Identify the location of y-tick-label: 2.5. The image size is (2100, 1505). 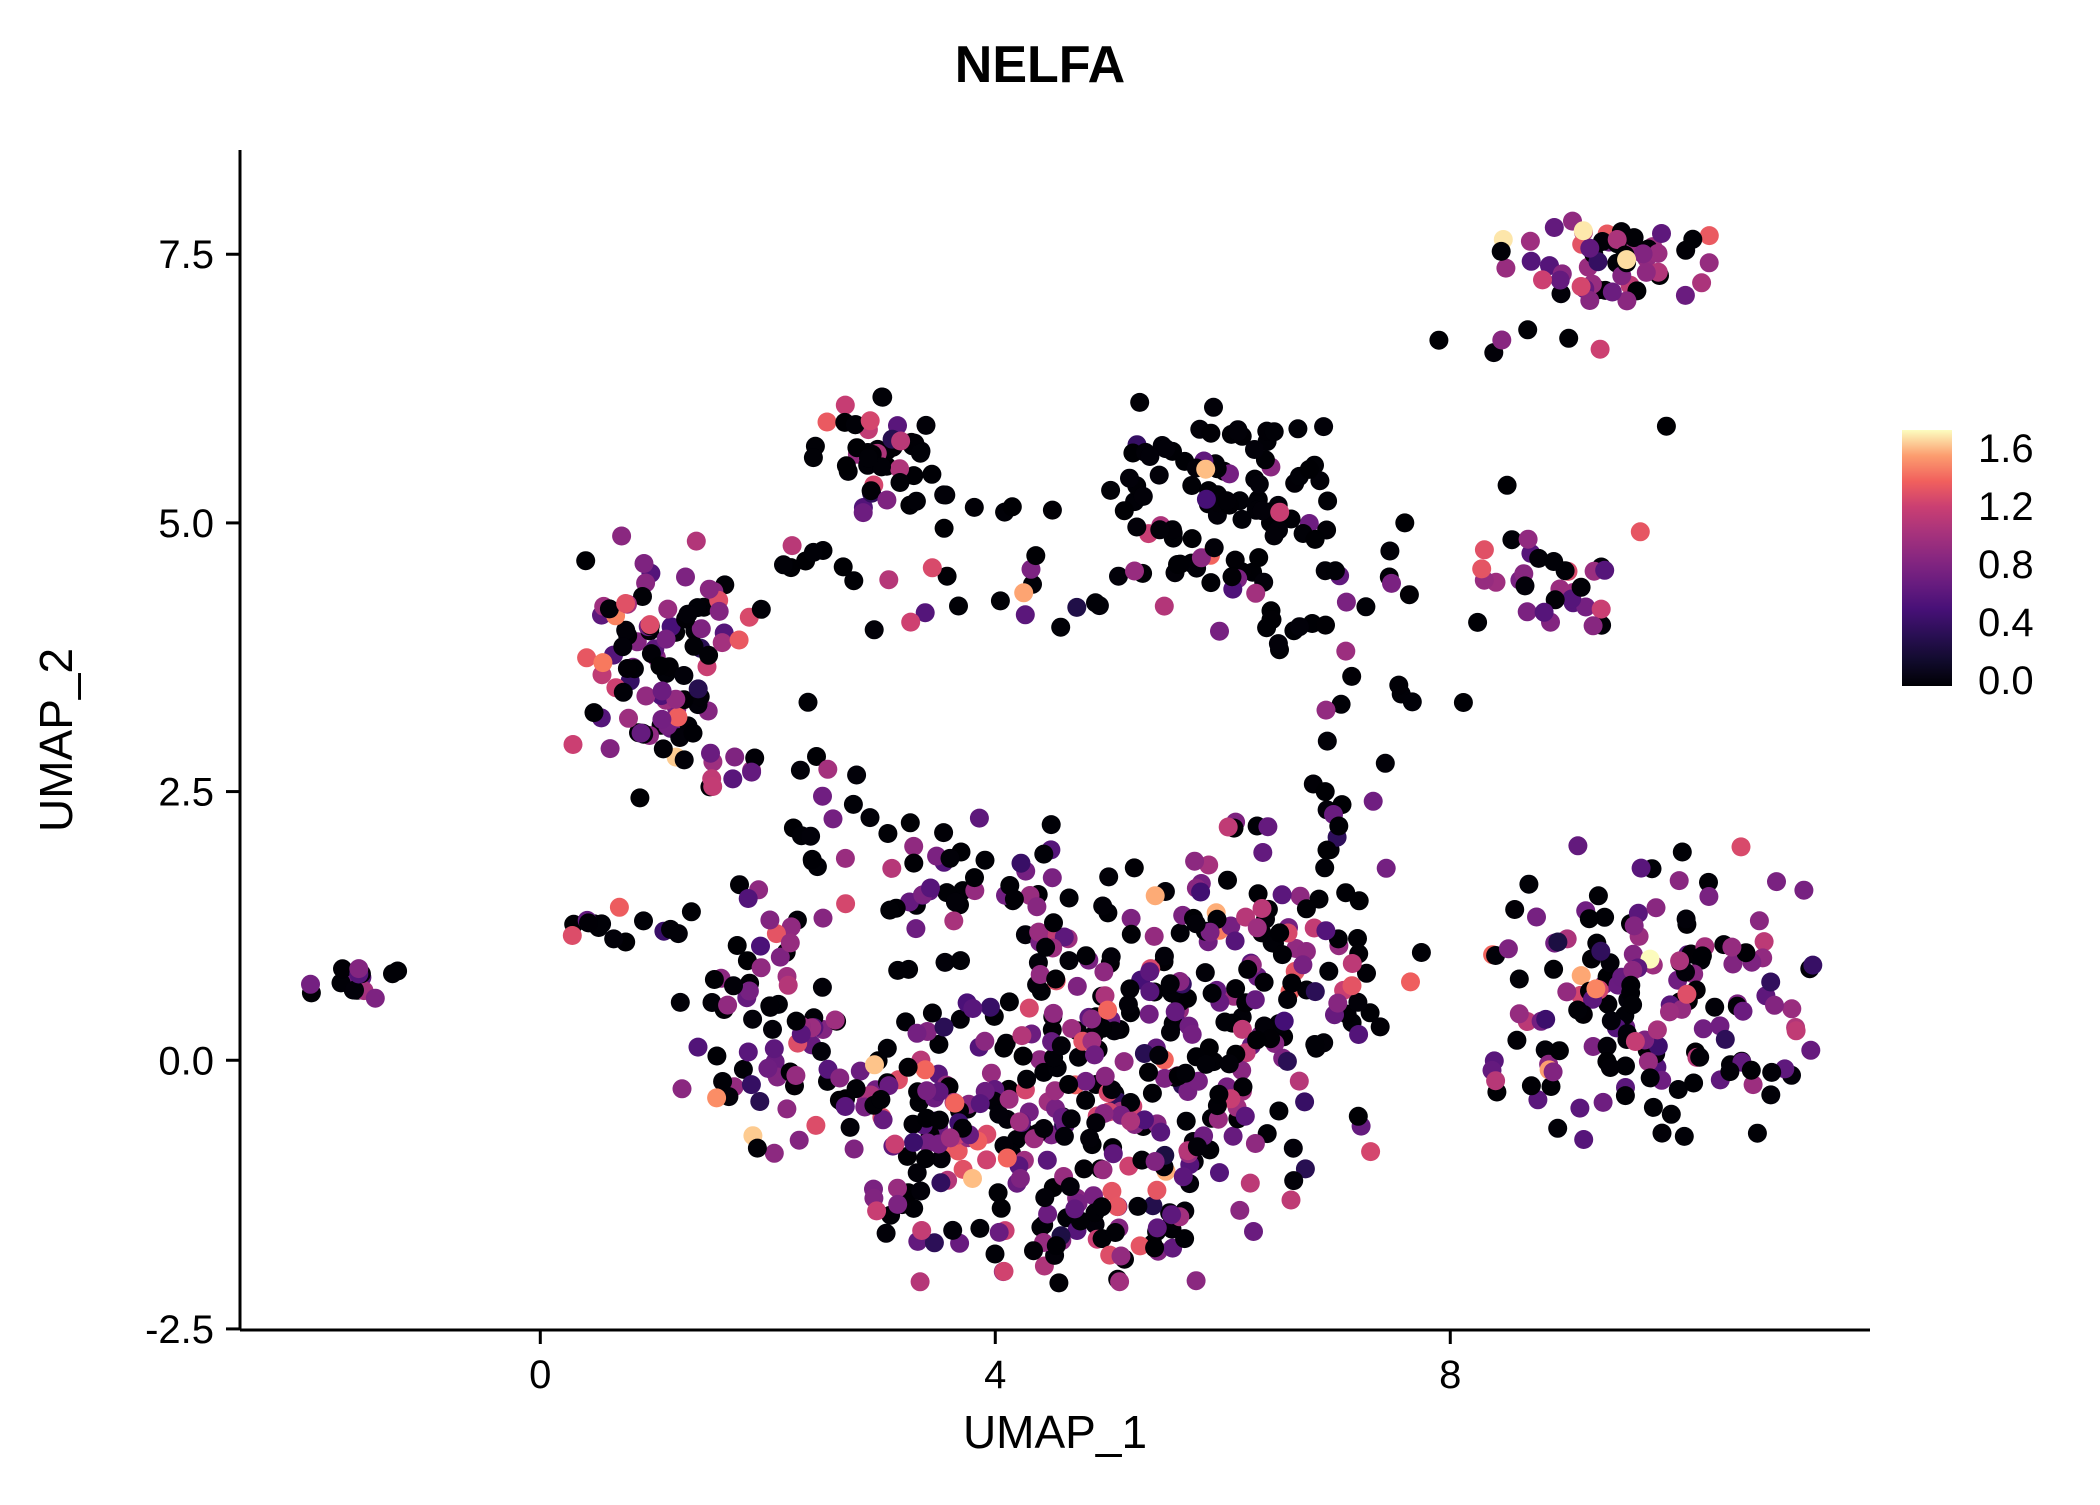
(186, 793).